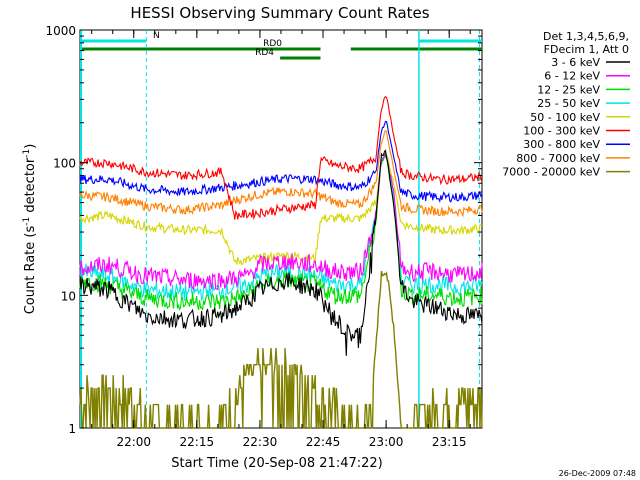 This screenshot has width=640, height=480. What do you see at coordinates (64, 164) in the screenshot?
I see `y-tick-label: 100` at bounding box center [64, 164].